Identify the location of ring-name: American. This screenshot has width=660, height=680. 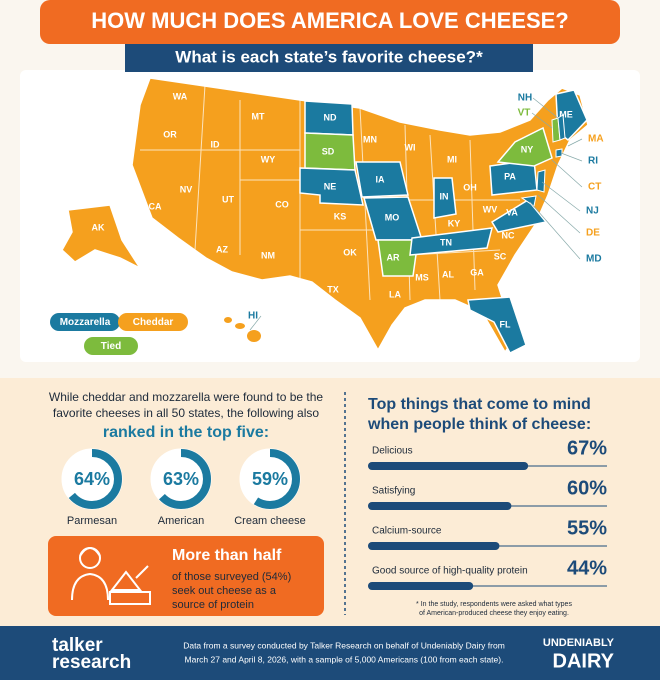
(181, 521).